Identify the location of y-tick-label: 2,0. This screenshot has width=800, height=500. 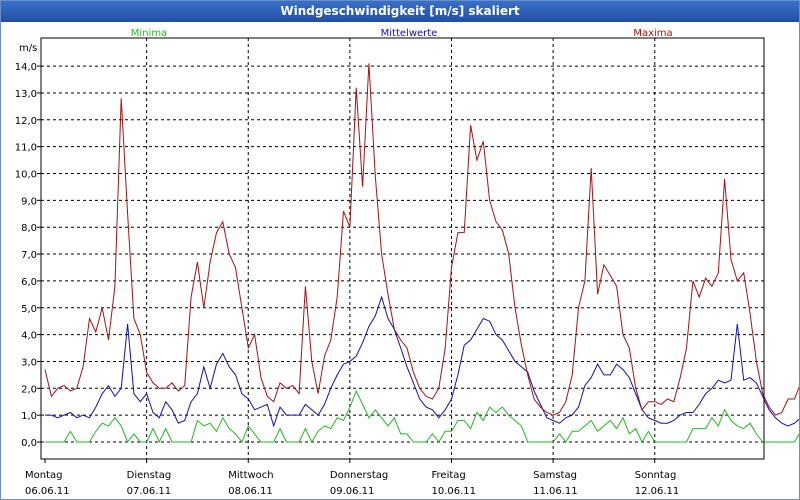
(29, 389).